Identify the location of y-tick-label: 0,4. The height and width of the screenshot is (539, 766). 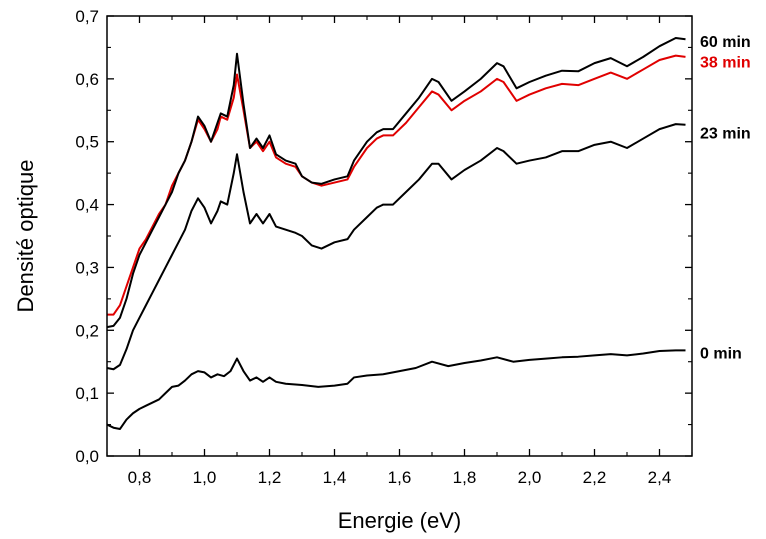
(87, 205).